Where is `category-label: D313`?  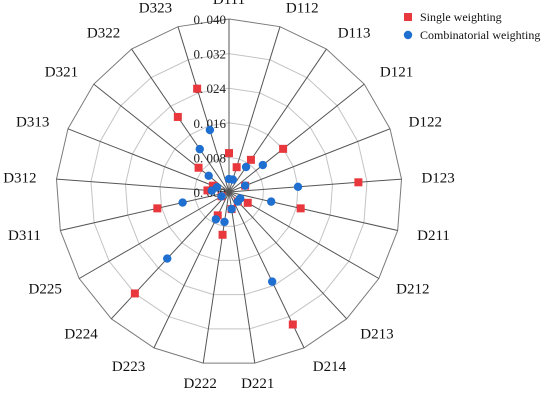 category-label: D313 is located at coordinates (32, 122).